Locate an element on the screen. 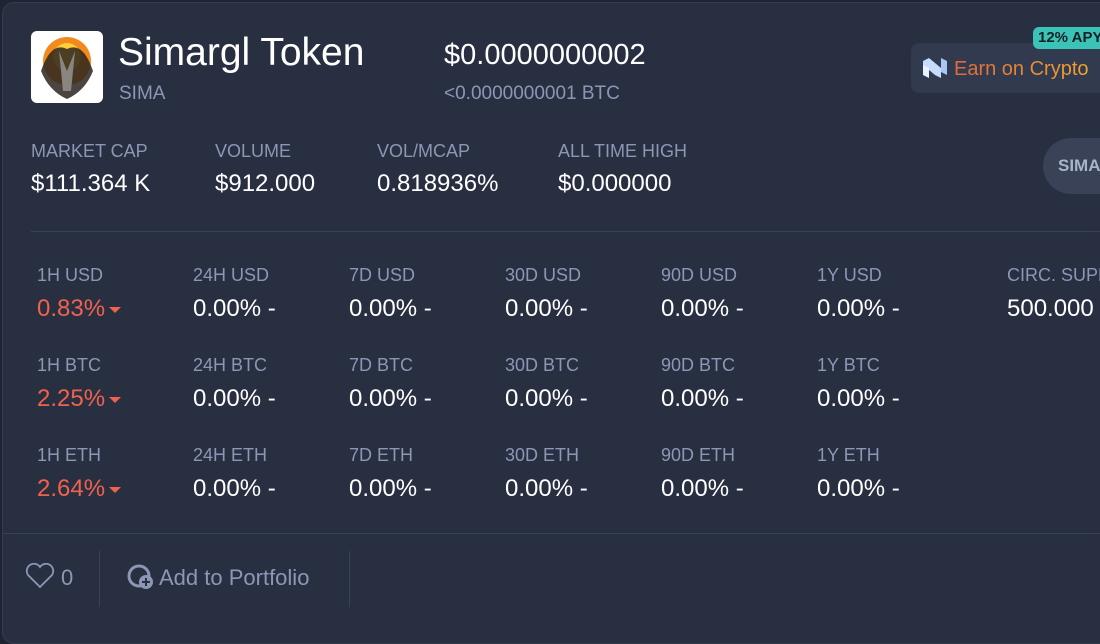 Image resolution: width=1100 pixels, height=644 pixels. stat-label: VOLUME is located at coordinates (253, 151).